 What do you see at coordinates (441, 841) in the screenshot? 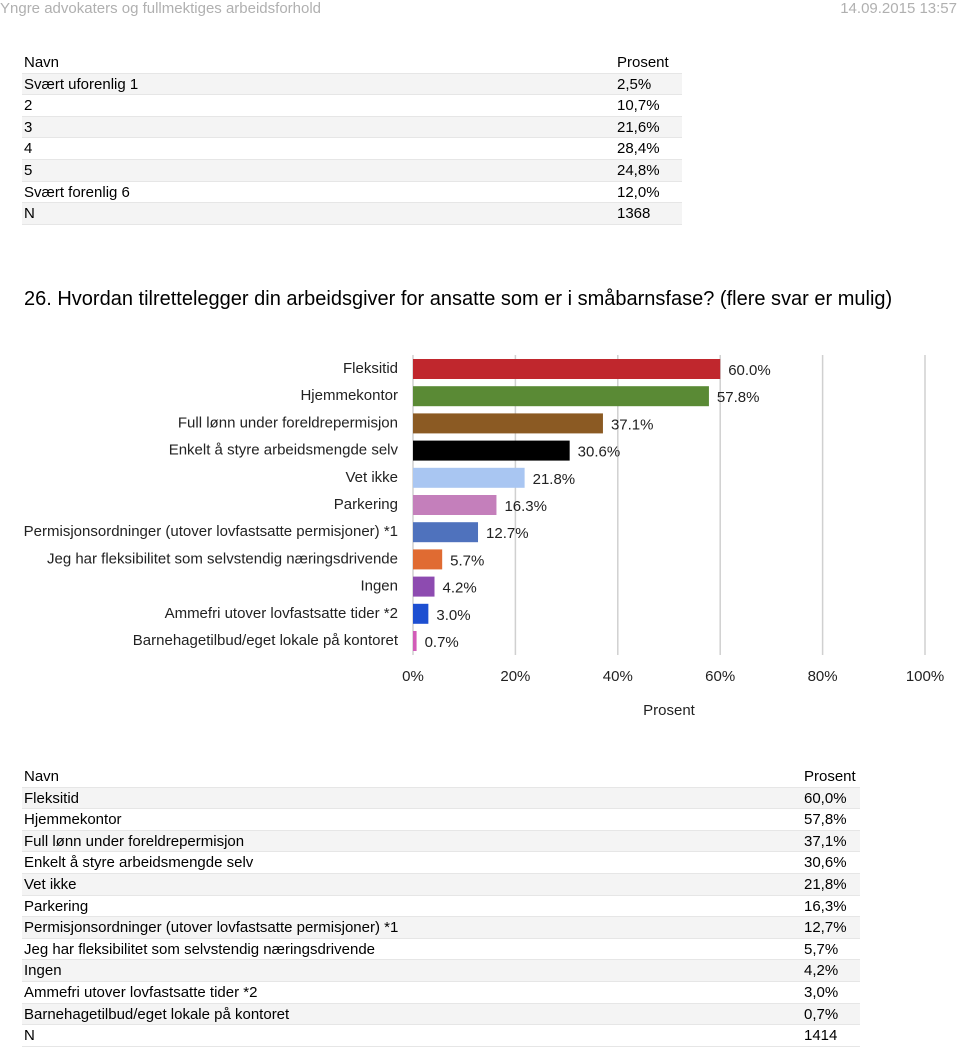
I see `table-row: Full lønn under foreldrepermisjon 37,1%` at bounding box center [441, 841].